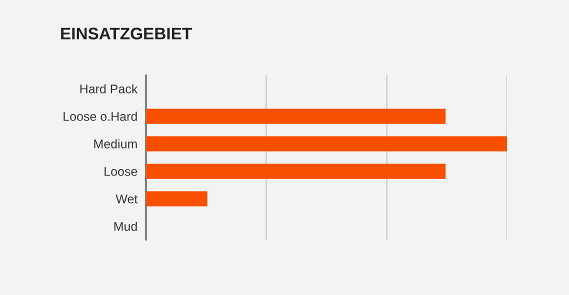  I want to click on y-tick-label: Loose o.Hard, so click(100, 116).